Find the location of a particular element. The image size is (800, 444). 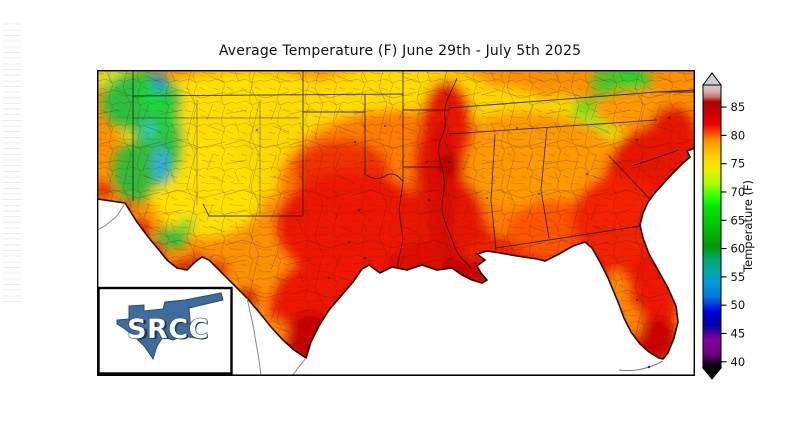

colorbar-tick-label: 80 is located at coordinates (738, 135).